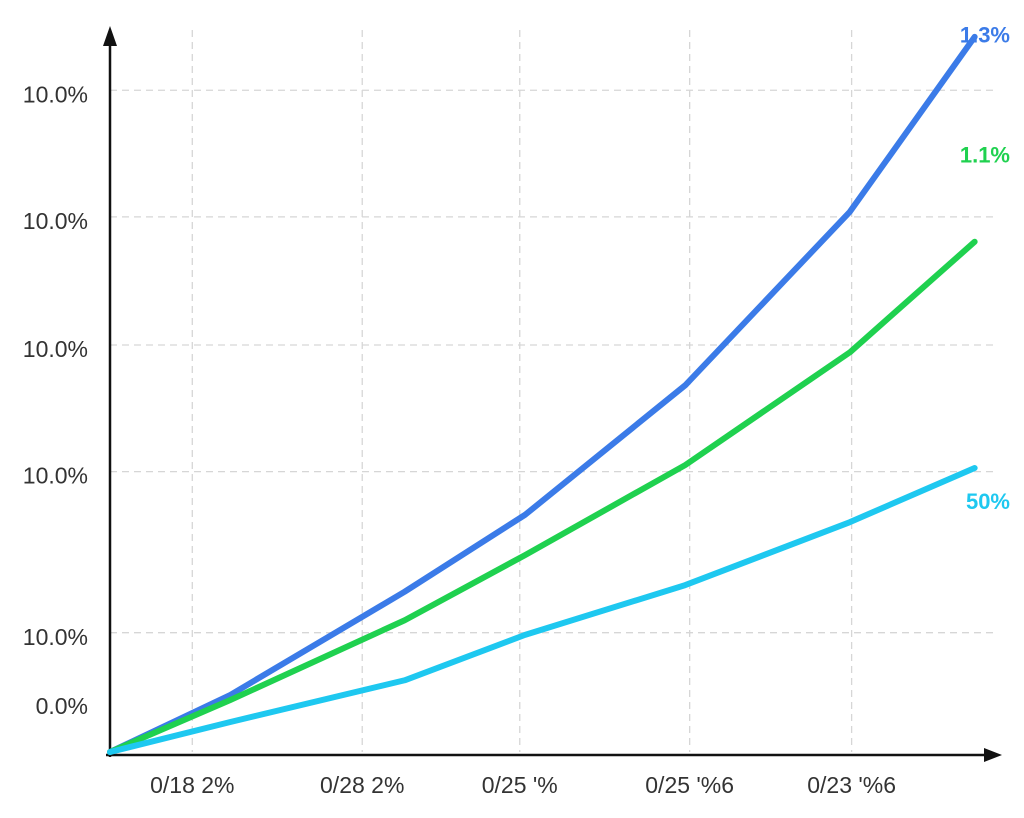  I want to click on x-tick-label: 0/25 '%, so click(520, 785).